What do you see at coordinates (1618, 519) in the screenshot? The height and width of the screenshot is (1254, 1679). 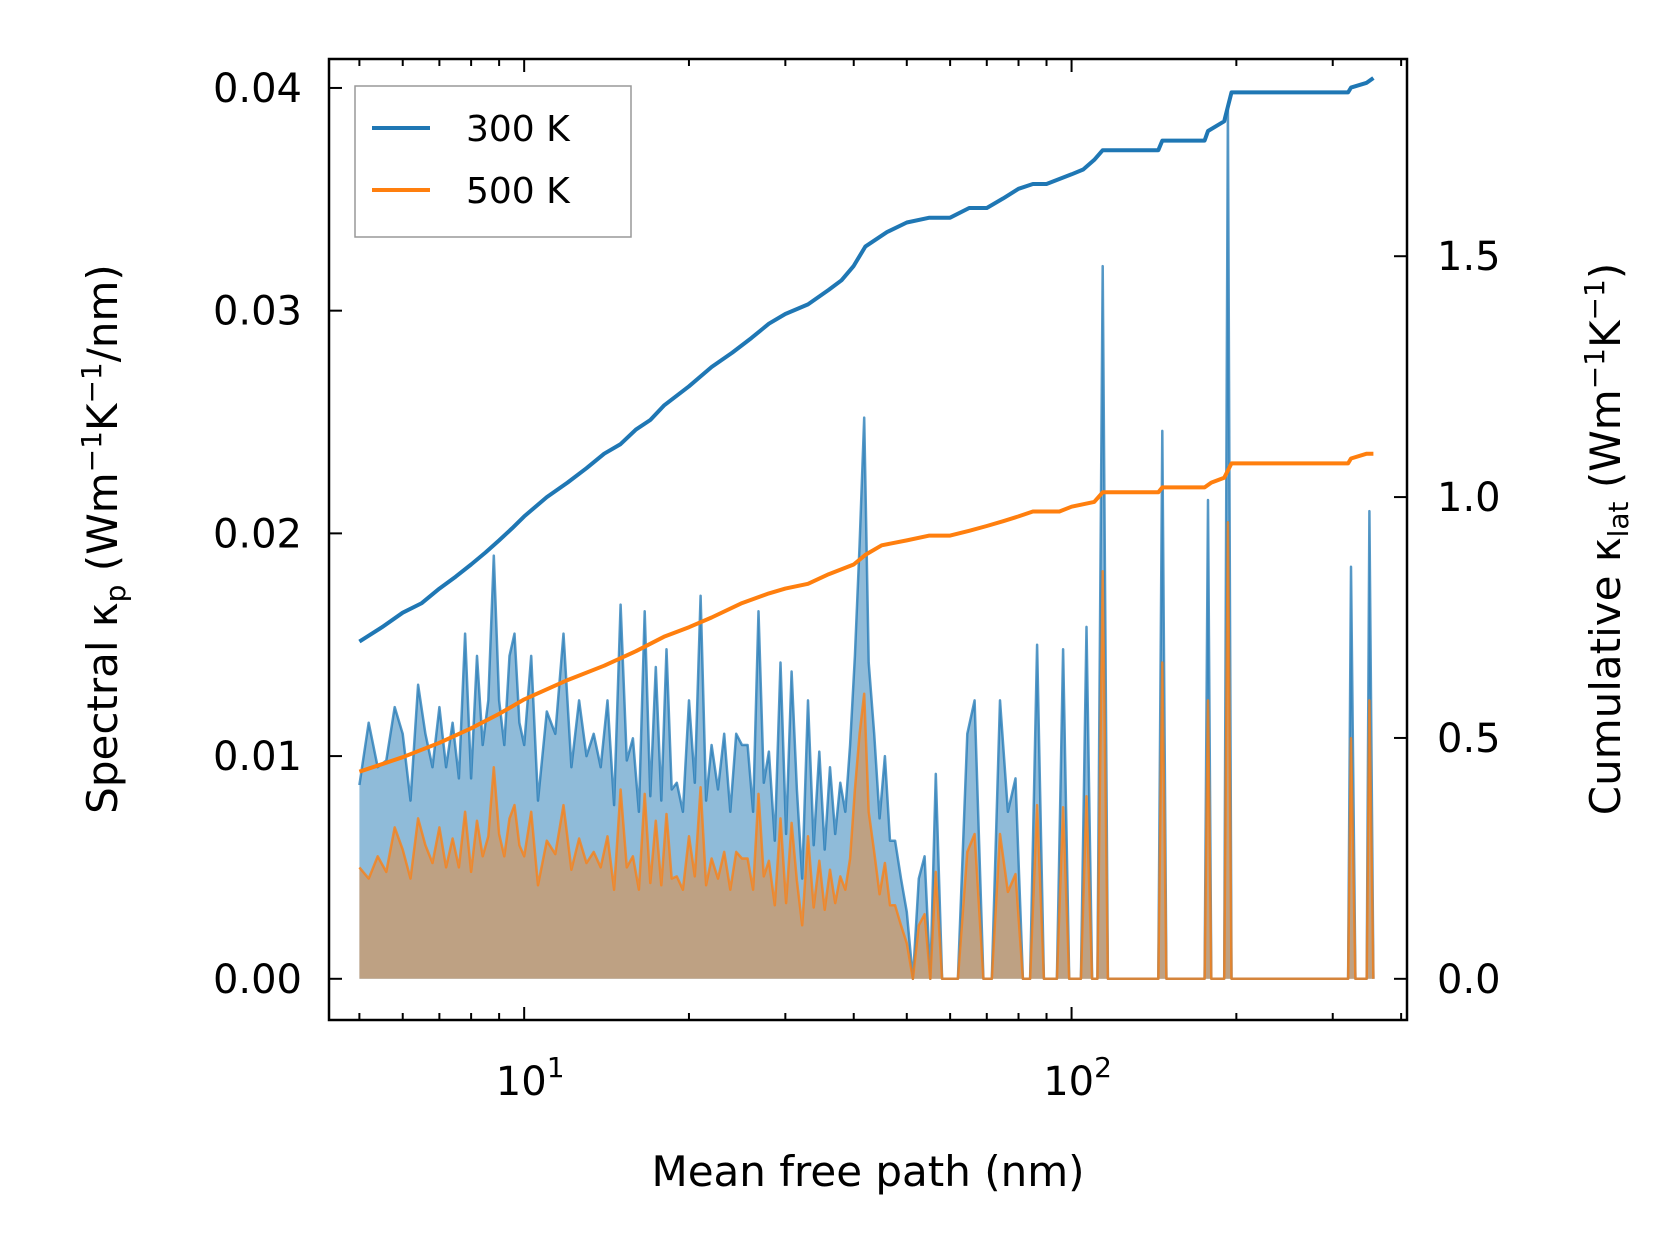 I see `y2-axis-title-sub: lat` at bounding box center [1618, 519].